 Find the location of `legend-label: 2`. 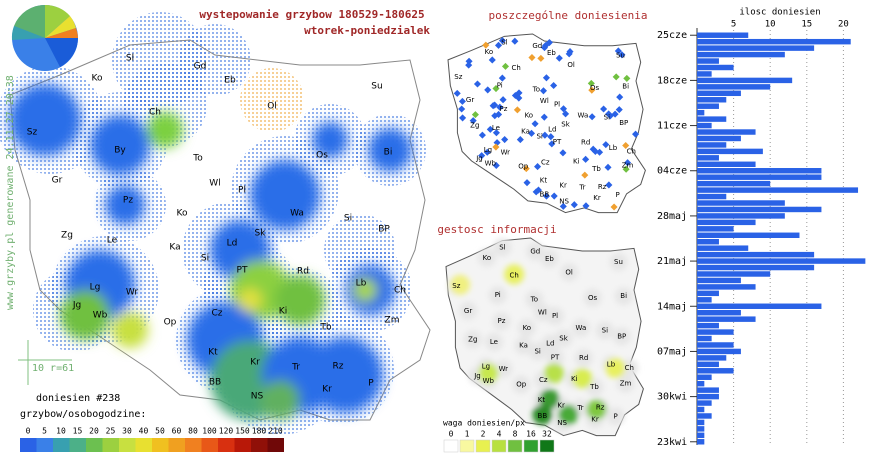

legend-label: 2 is located at coordinates (483, 434).